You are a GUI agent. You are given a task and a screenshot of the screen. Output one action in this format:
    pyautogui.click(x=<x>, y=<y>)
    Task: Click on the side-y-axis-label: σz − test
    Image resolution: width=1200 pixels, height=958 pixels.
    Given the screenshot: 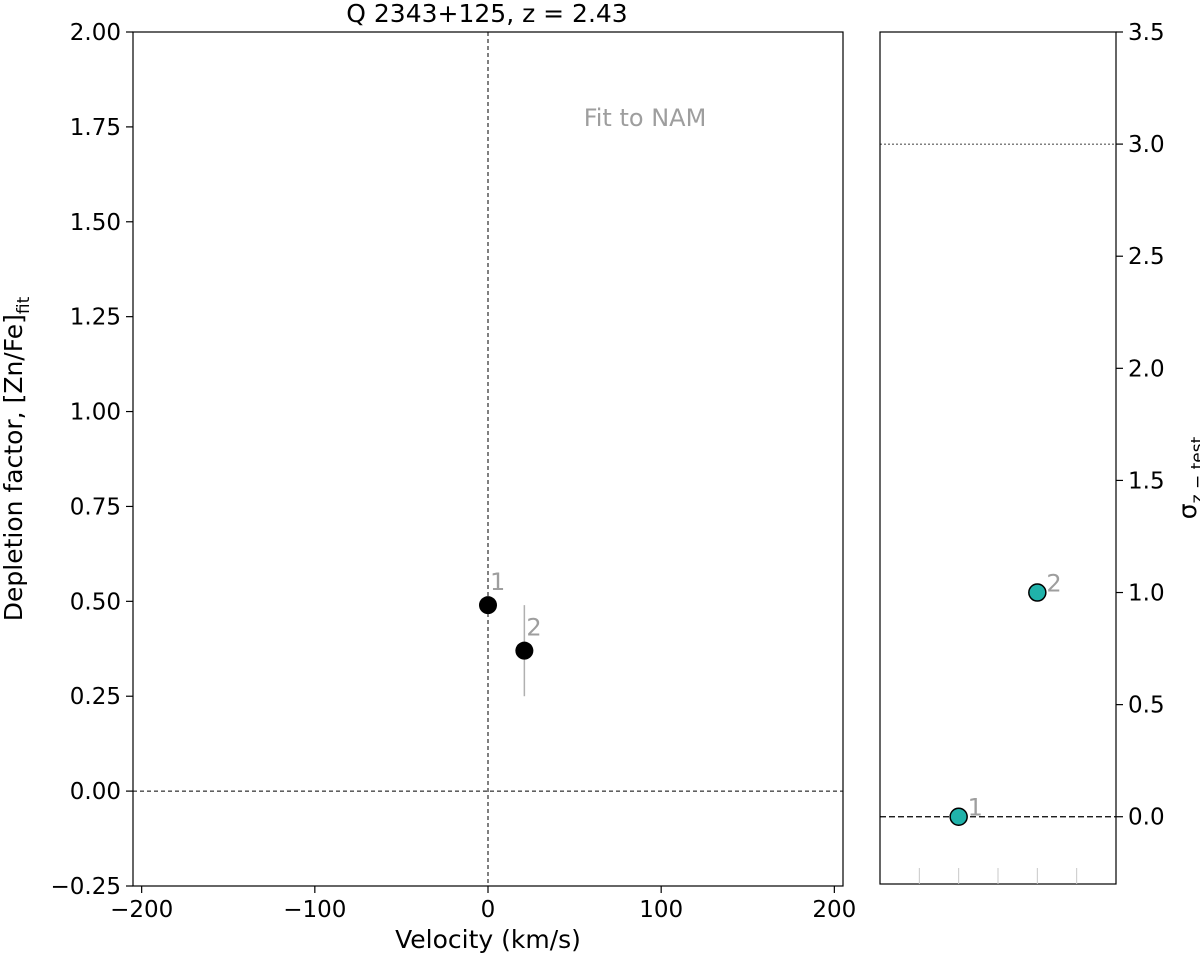 What is the action you would take?
    pyautogui.click(x=1186, y=477)
    